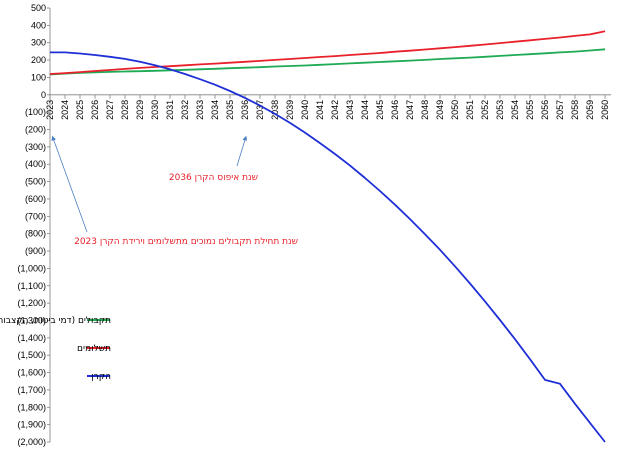 This screenshot has width=627, height=452. I want to click on y-tick-label: (2,000), so click(31, 442).